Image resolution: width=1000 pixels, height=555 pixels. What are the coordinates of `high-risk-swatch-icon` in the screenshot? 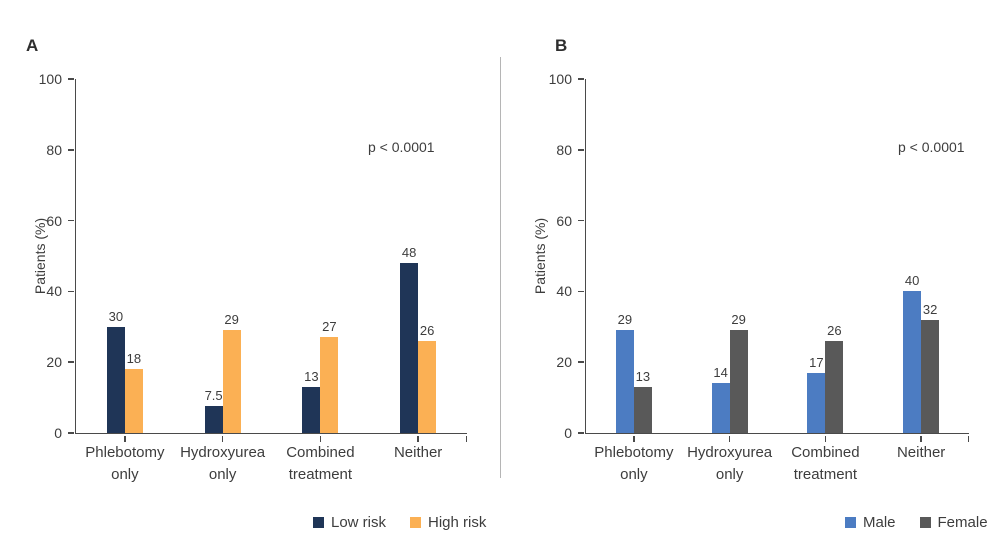 It's located at (416, 522).